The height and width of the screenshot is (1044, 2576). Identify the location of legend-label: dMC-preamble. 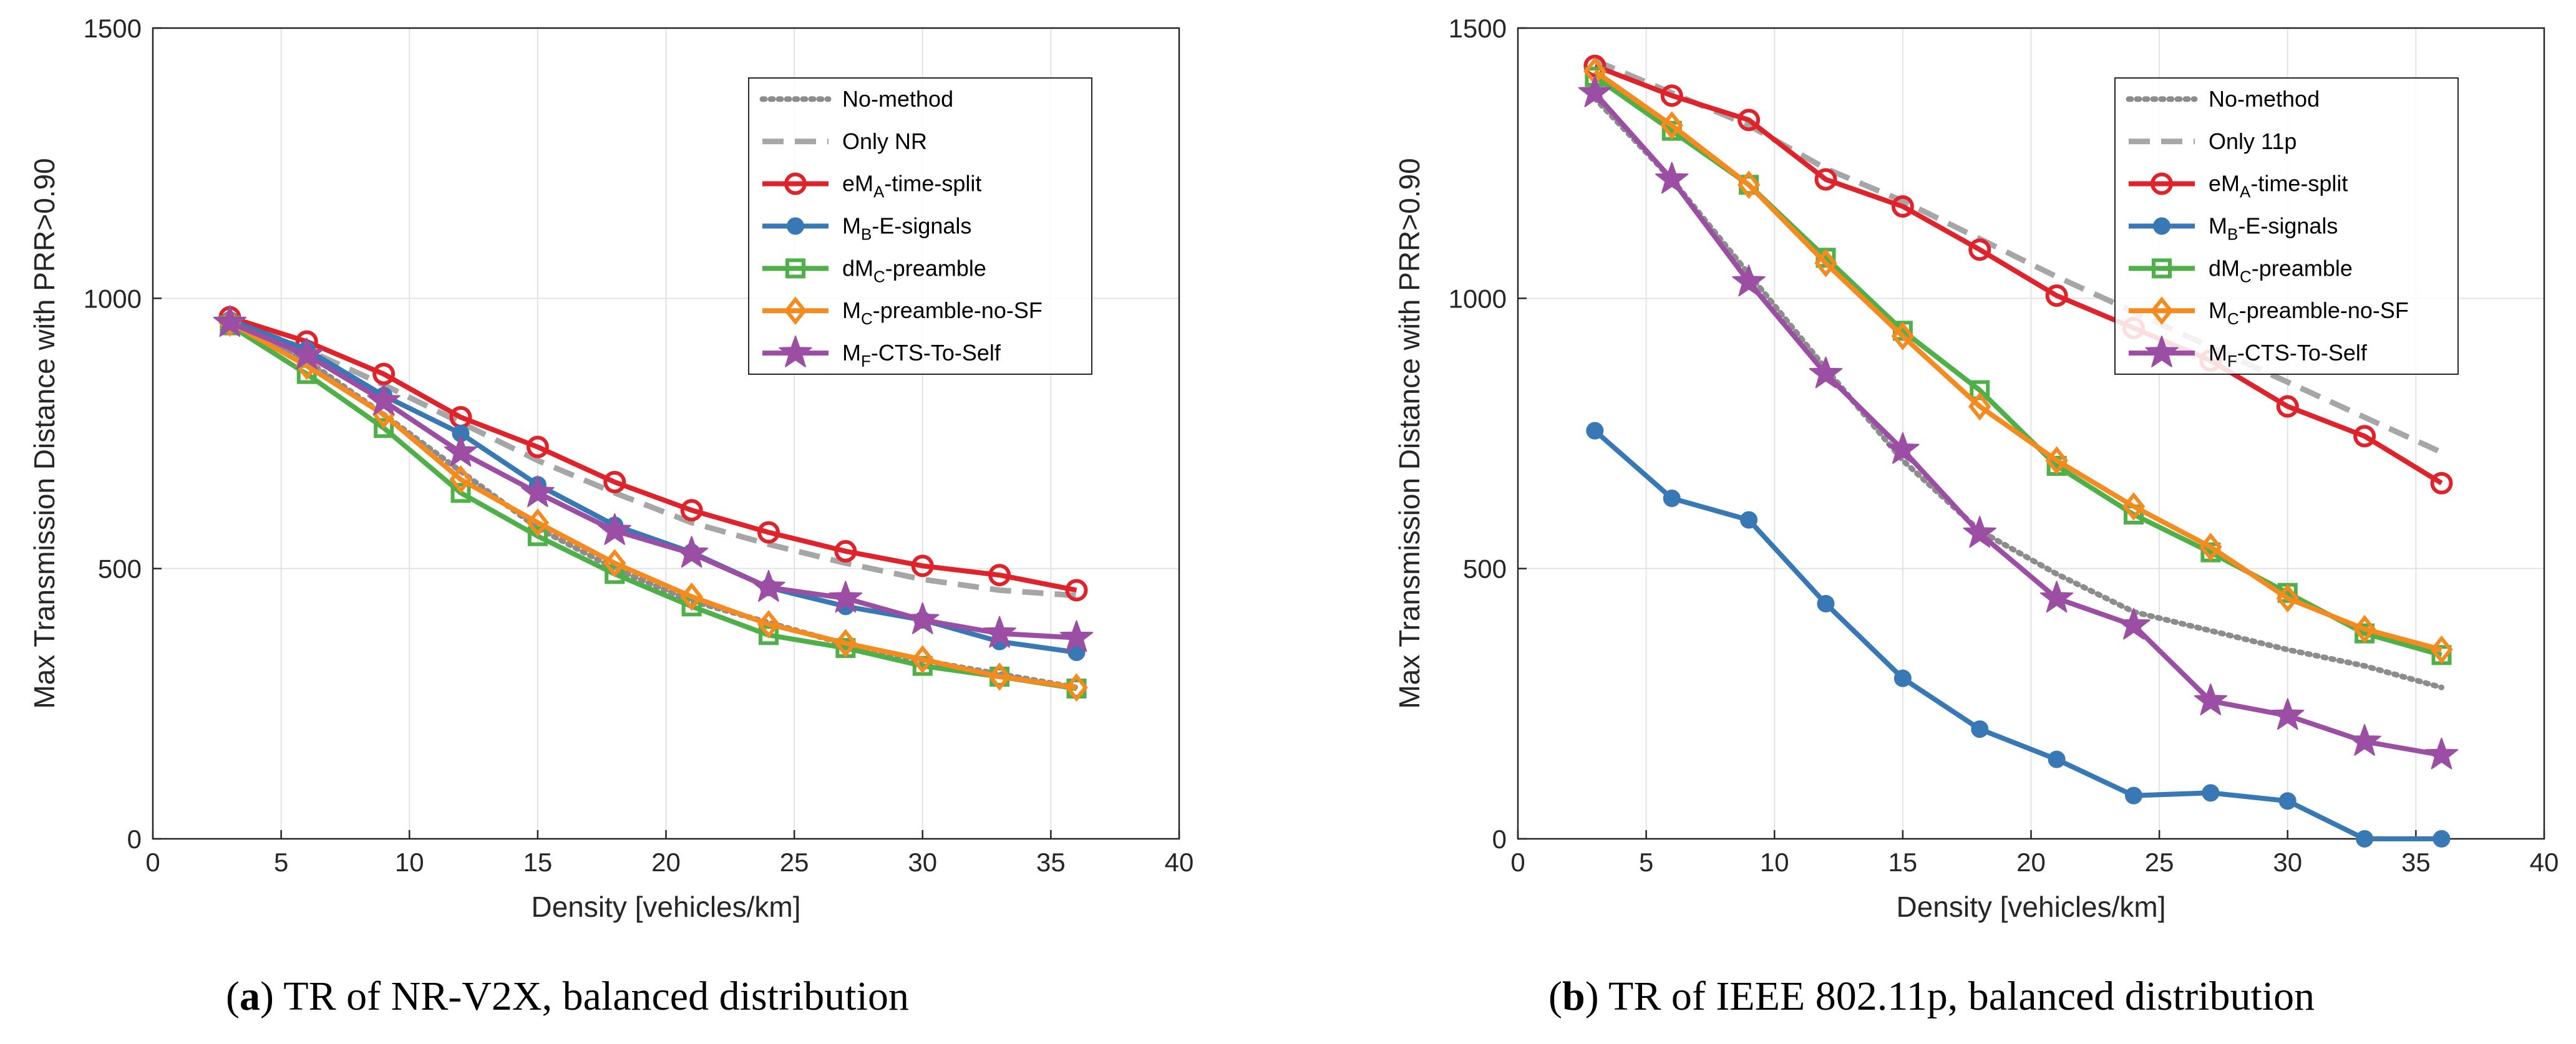
(914, 270).